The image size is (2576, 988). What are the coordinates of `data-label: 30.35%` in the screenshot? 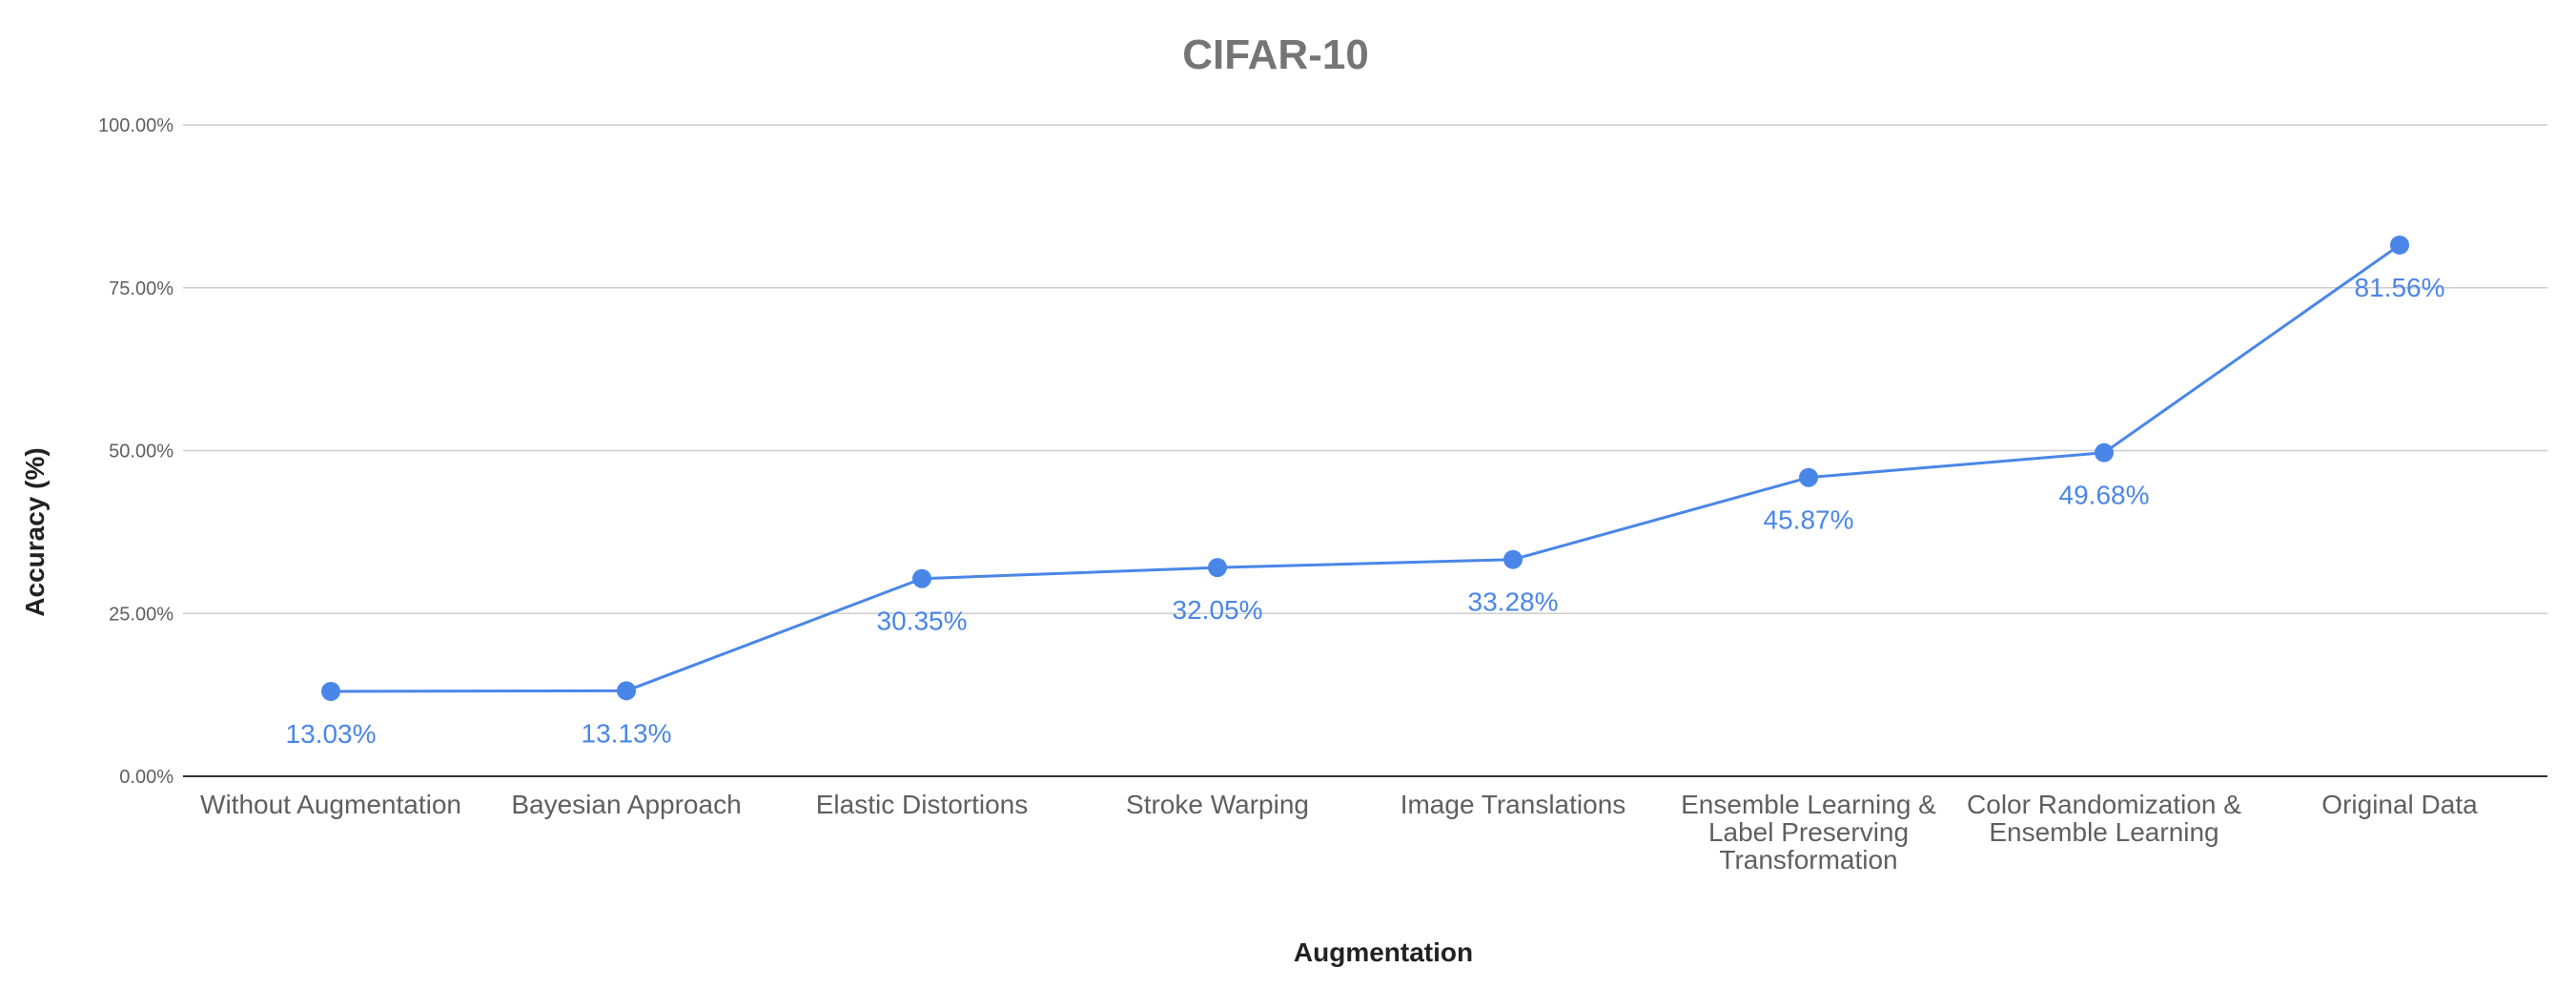 It's located at (922, 621).